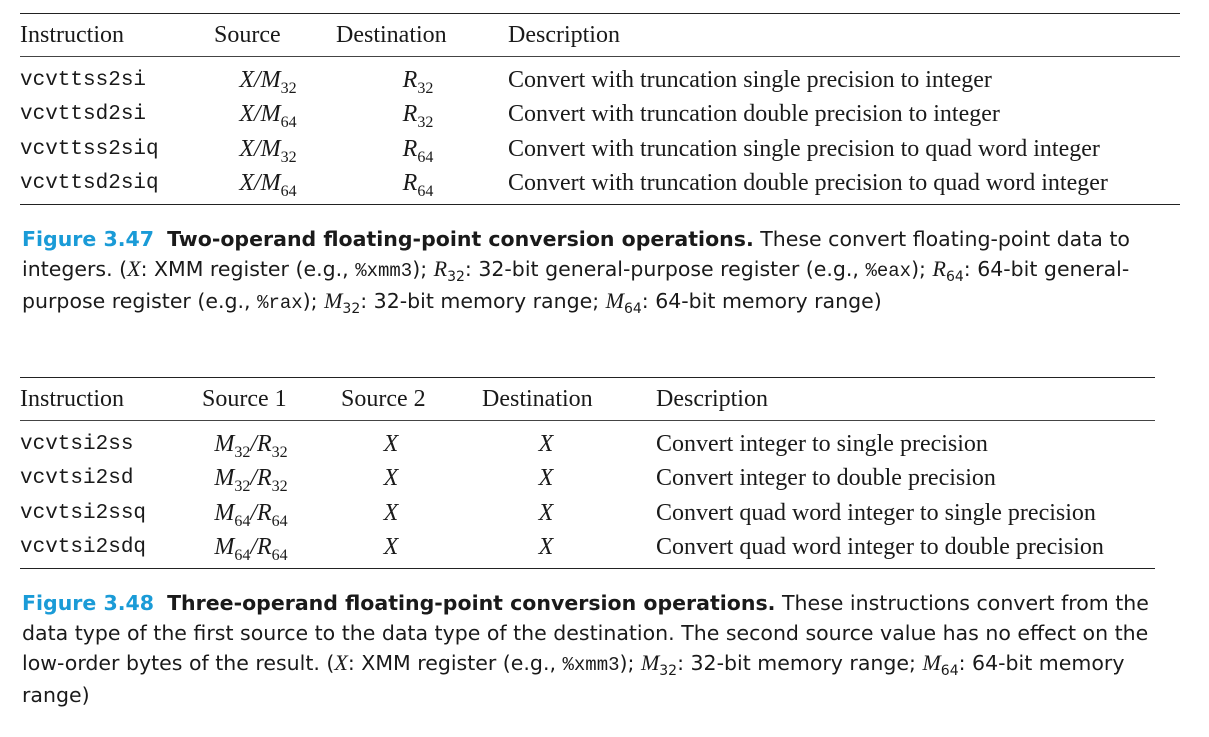 This screenshot has width=1209, height=737. What do you see at coordinates (88, 603) in the screenshot?
I see `figure-number: Figure 3.48` at bounding box center [88, 603].